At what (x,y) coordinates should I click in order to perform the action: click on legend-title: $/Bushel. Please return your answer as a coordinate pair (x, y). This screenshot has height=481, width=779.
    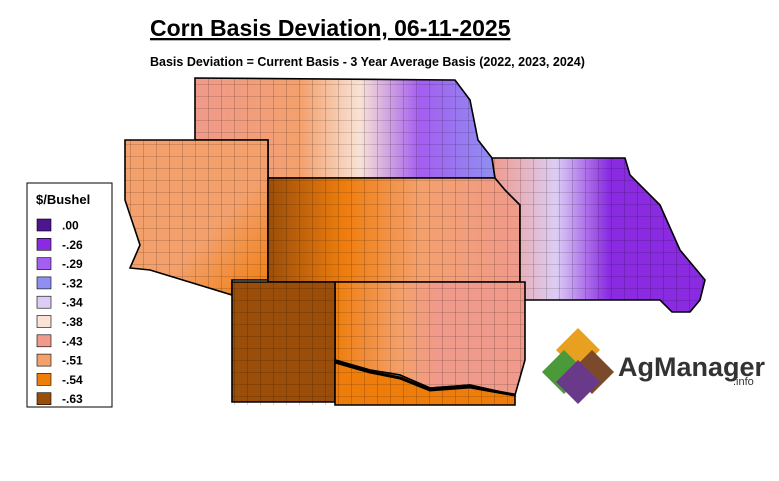
    Looking at the image, I should click on (63, 199).